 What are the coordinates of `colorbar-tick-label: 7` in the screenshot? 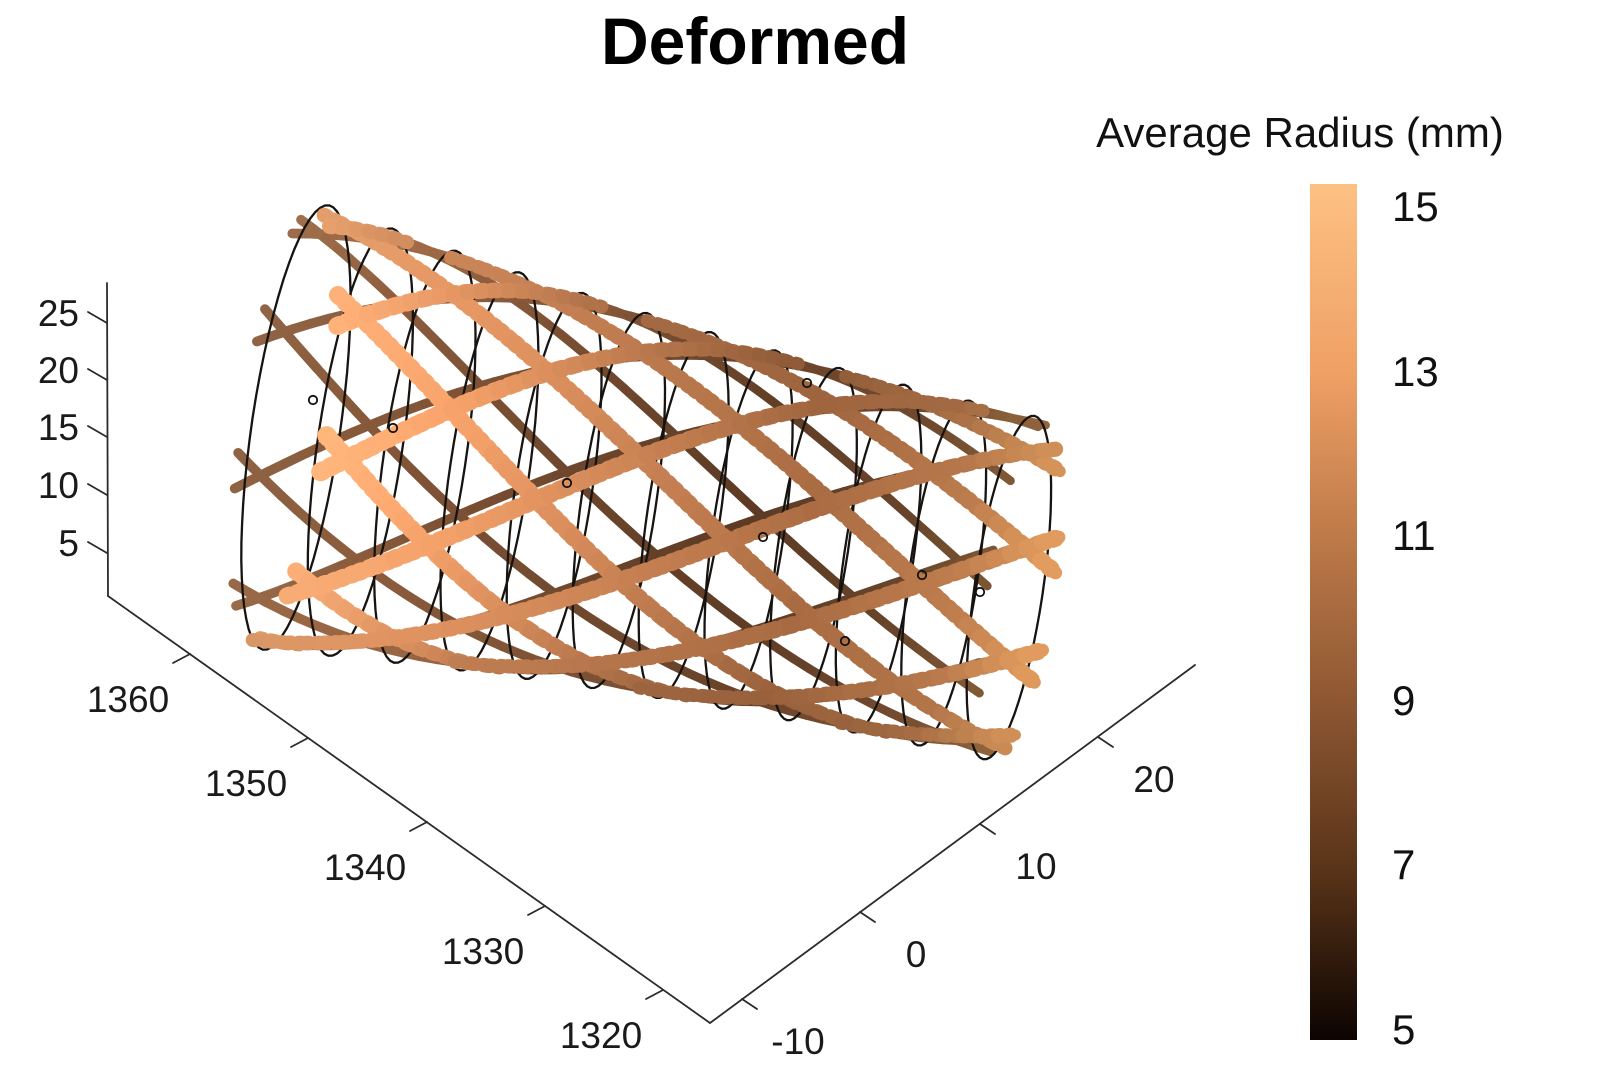 It's located at (1403, 864).